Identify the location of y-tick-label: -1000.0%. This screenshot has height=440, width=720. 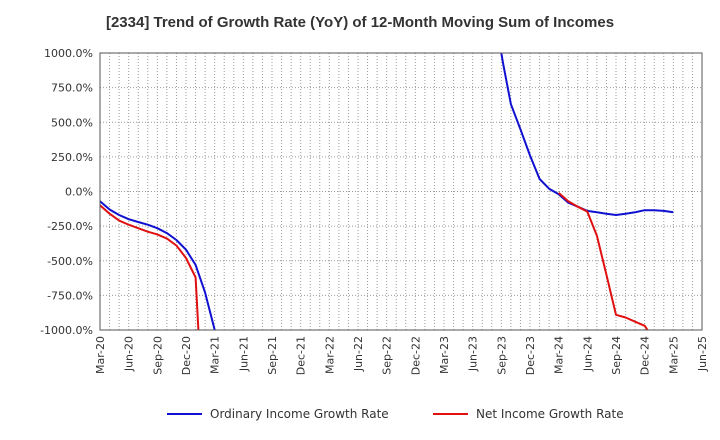
(66, 330).